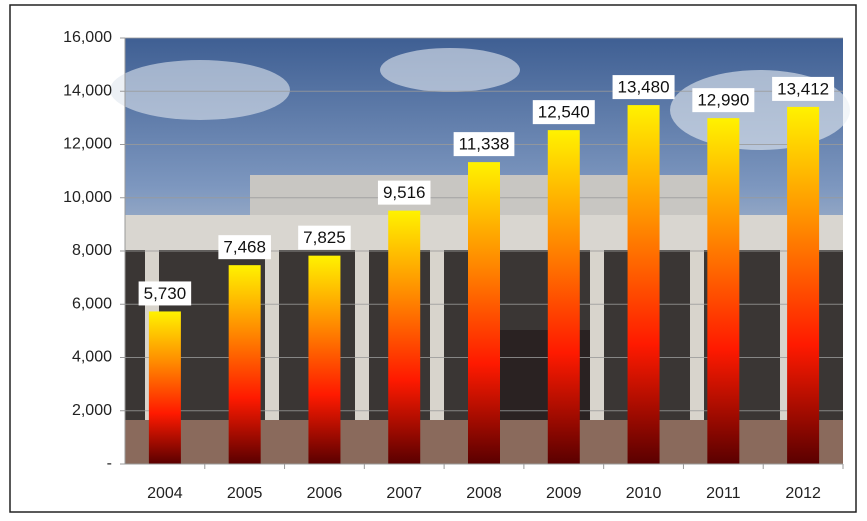 Image resolution: width=867 pixels, height=521 pixels. Describe the element at coordinates (109, 463) in the screenshot. I see `y-tick-label: -` at that location.